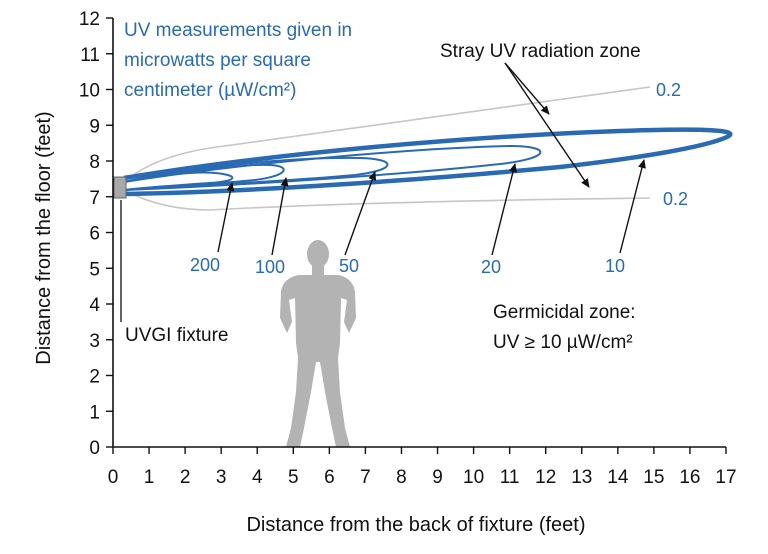  I want to click on stray-uv-arrows, so click(547, 125).